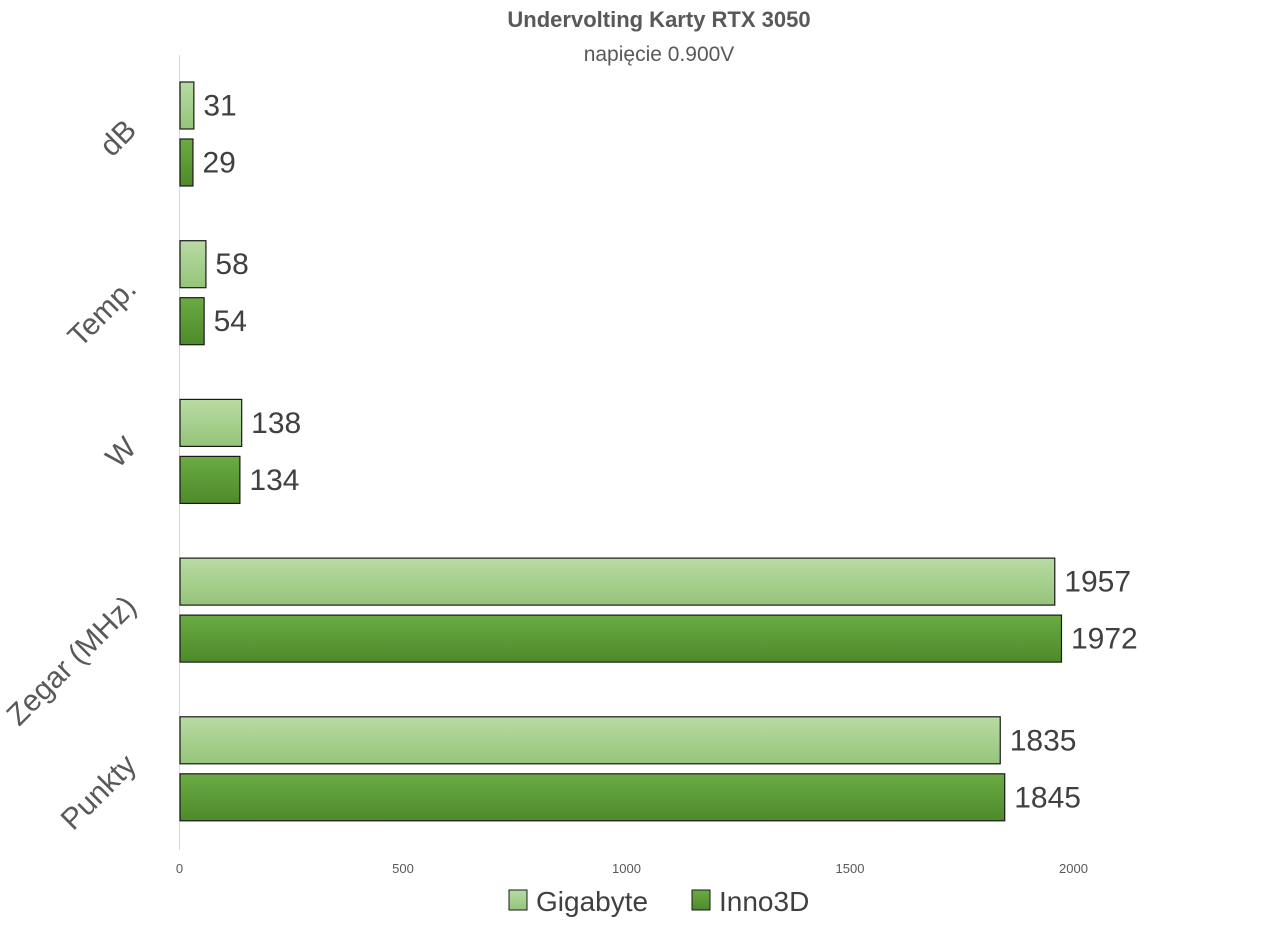  Describe the element at coordinates (764, 901) in the screenshot. I see `legend-label-inno3d: Inno3D` at that location.